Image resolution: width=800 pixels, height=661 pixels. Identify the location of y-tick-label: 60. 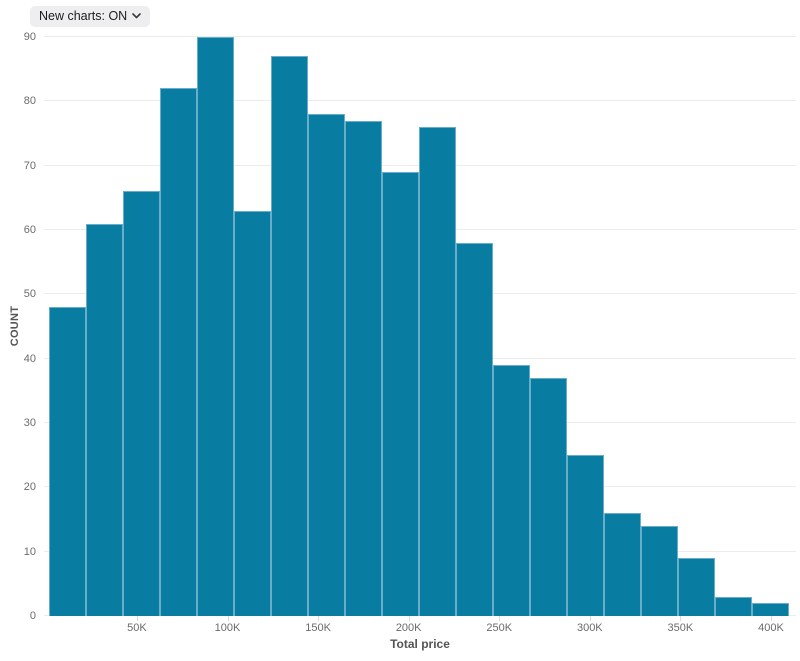
(29, 230).